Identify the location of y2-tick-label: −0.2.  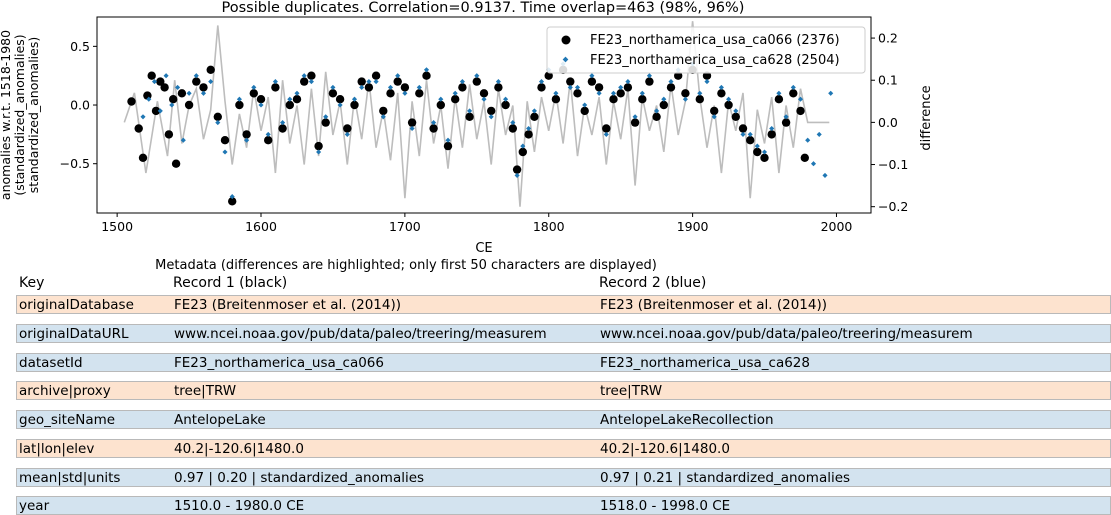
(893, 206).